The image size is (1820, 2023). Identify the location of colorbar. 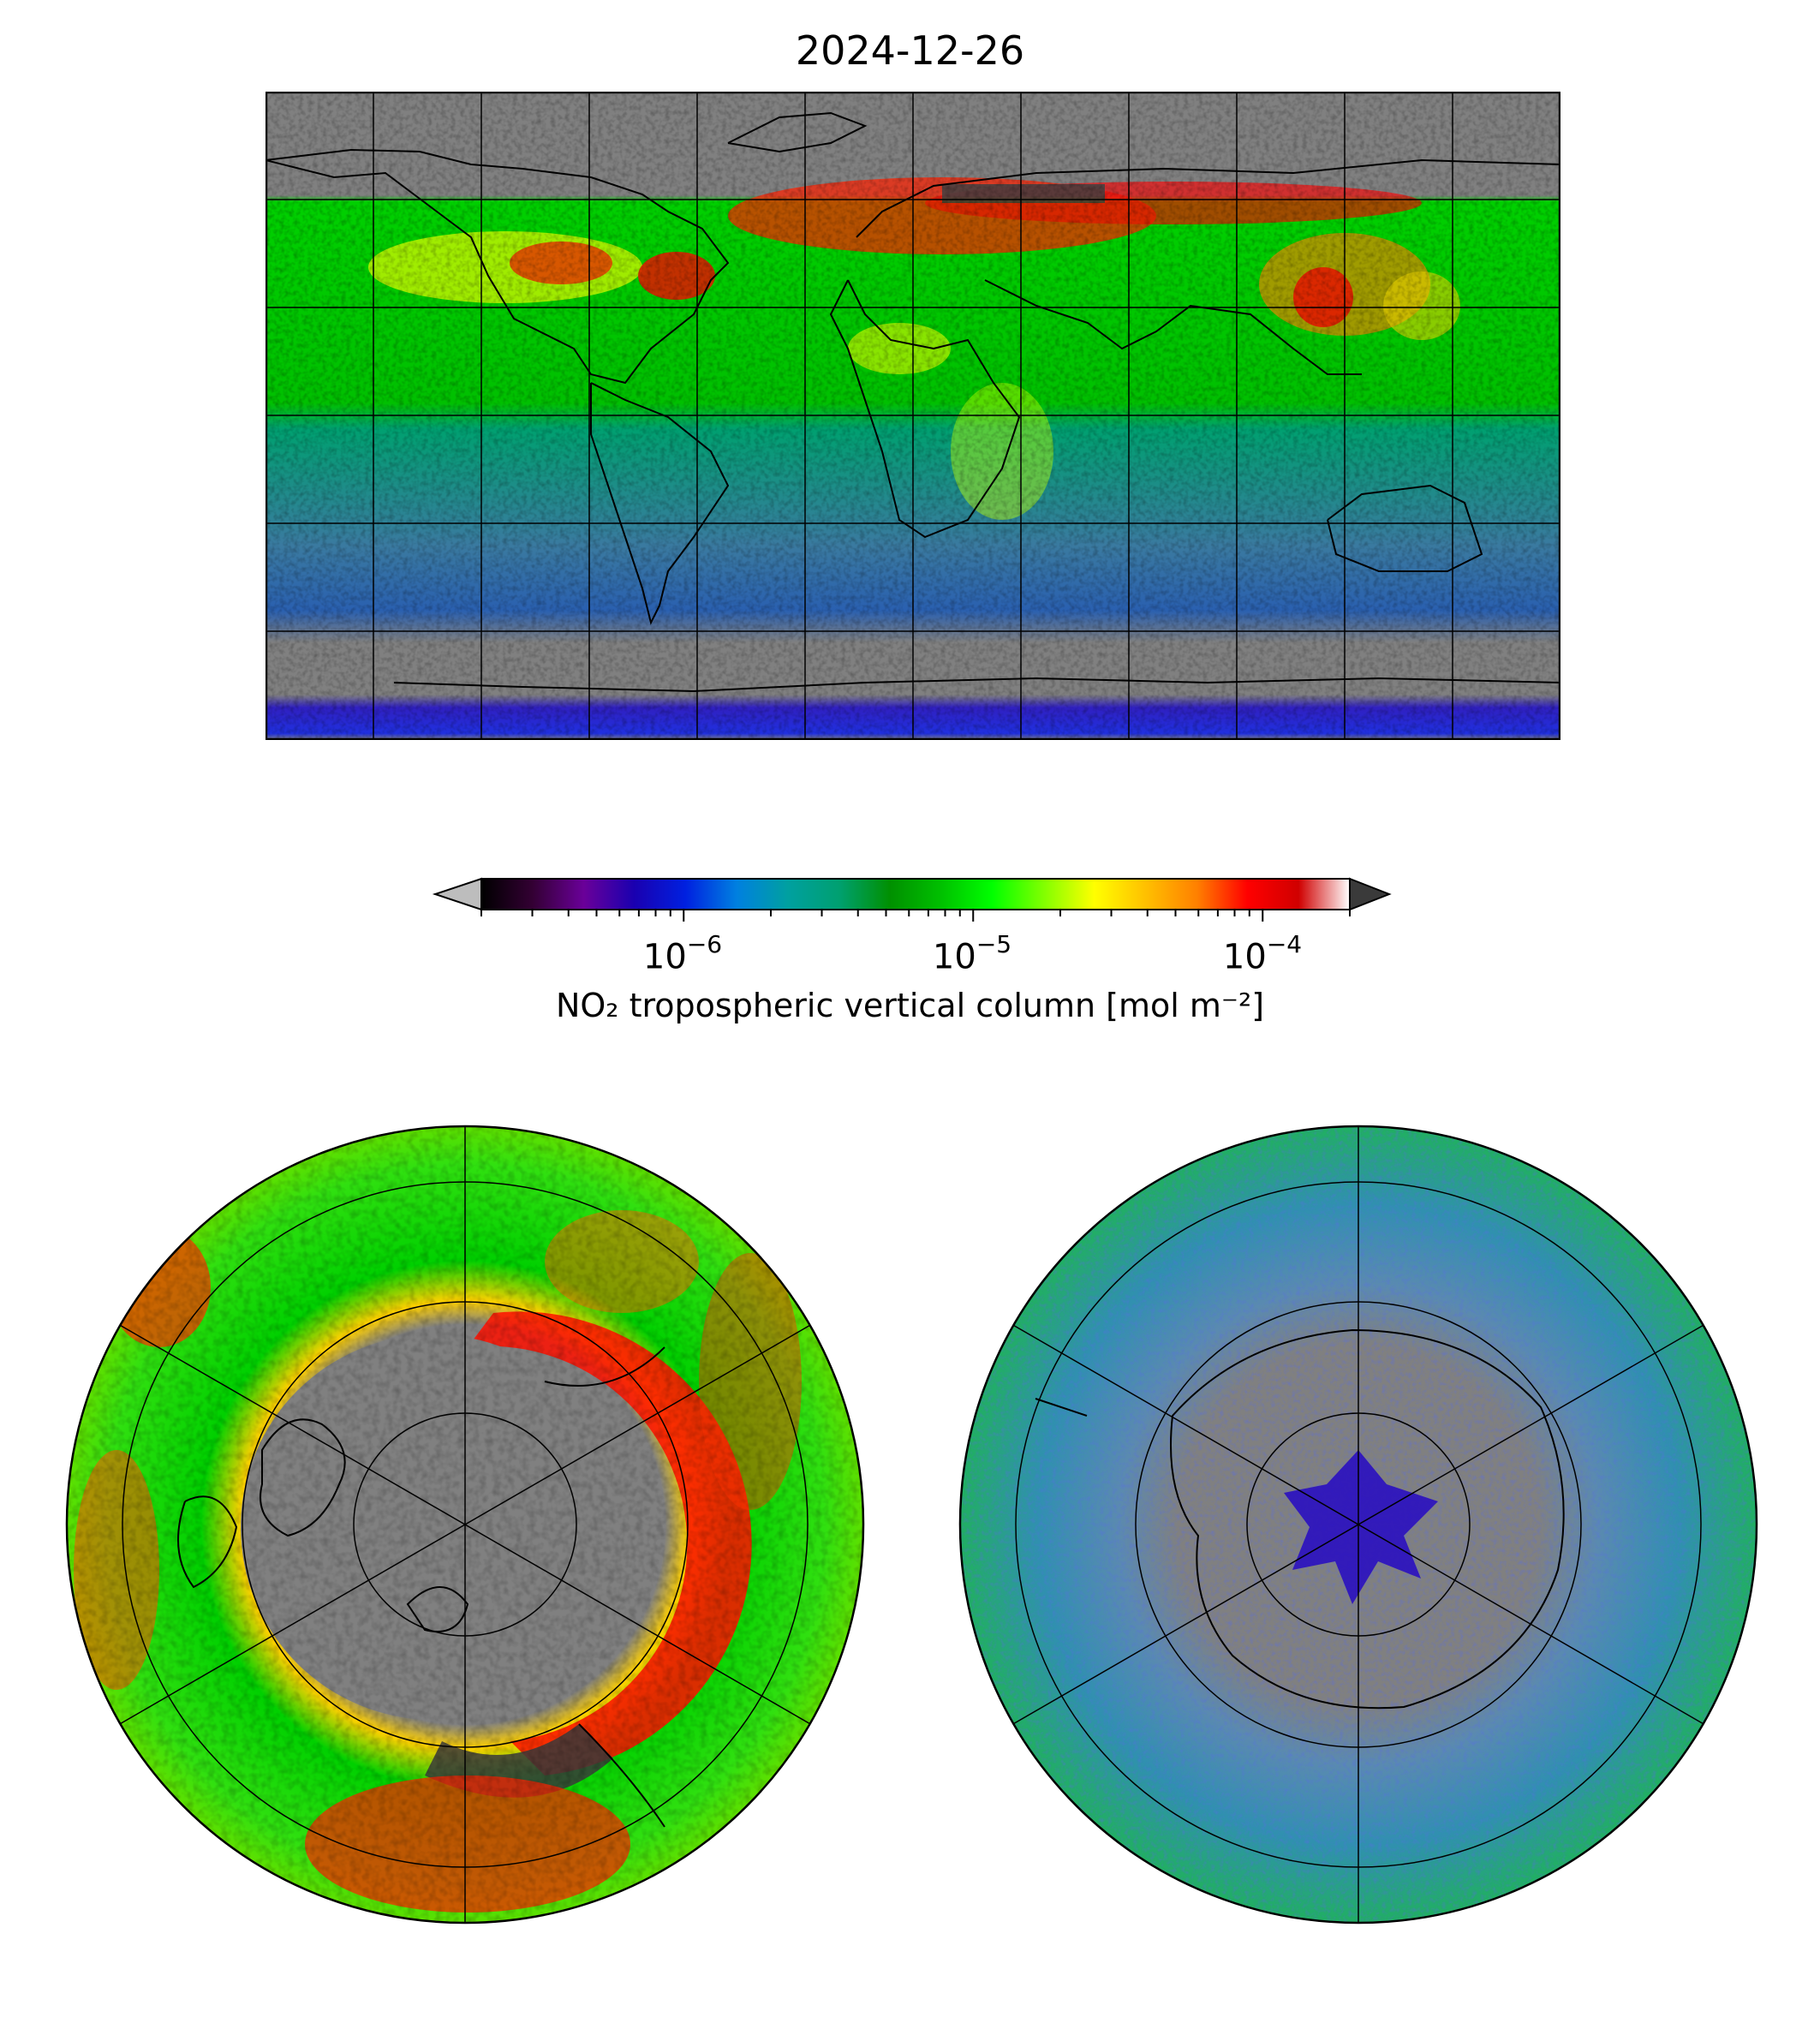
(912, 899).